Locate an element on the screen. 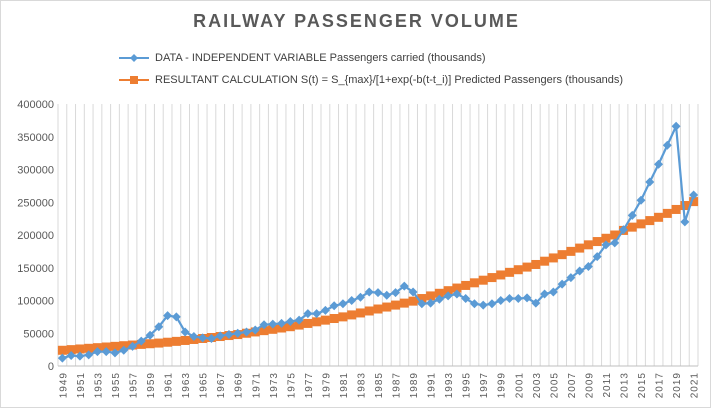 The height and width of the screenshot is (408, 711). y-tick-label: 400000 is located at coordinates (35, 105).